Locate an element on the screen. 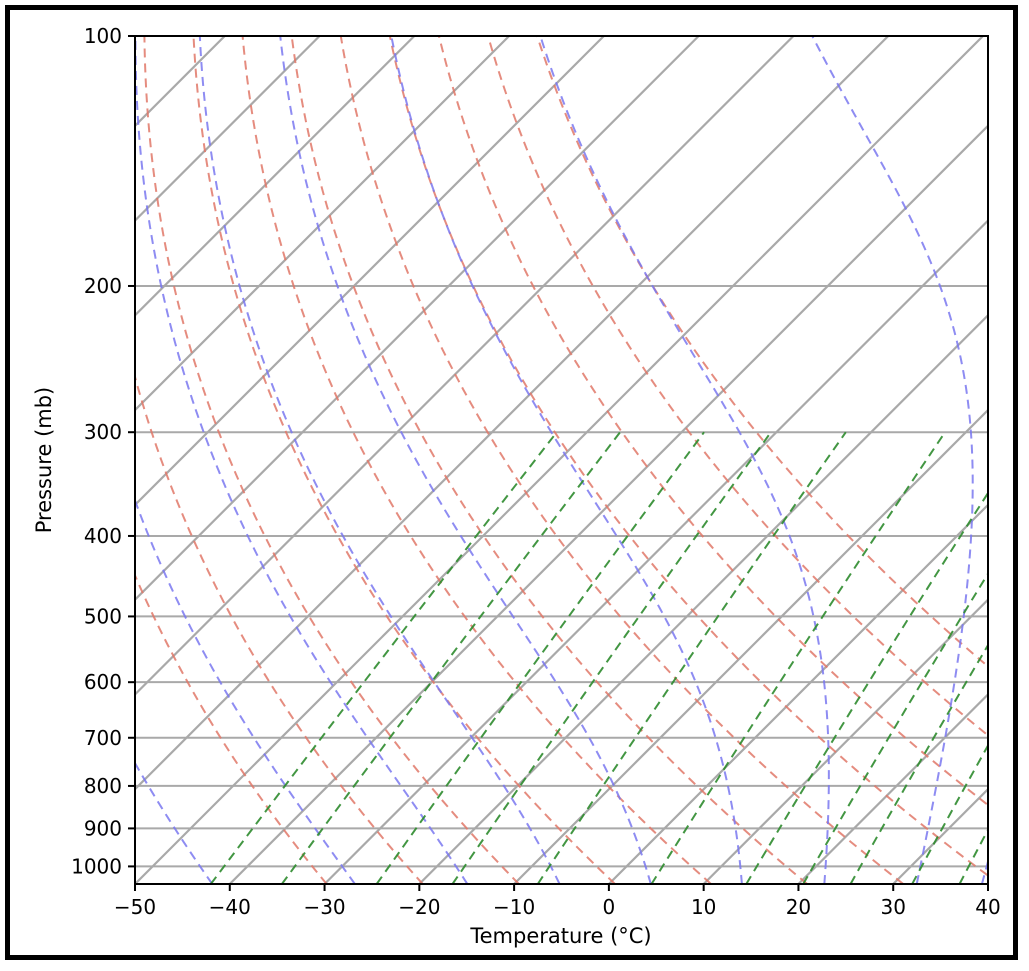 This screenshot has width=1029, height=971. x-tick-label: −30 is located at coordinates (324, 907).